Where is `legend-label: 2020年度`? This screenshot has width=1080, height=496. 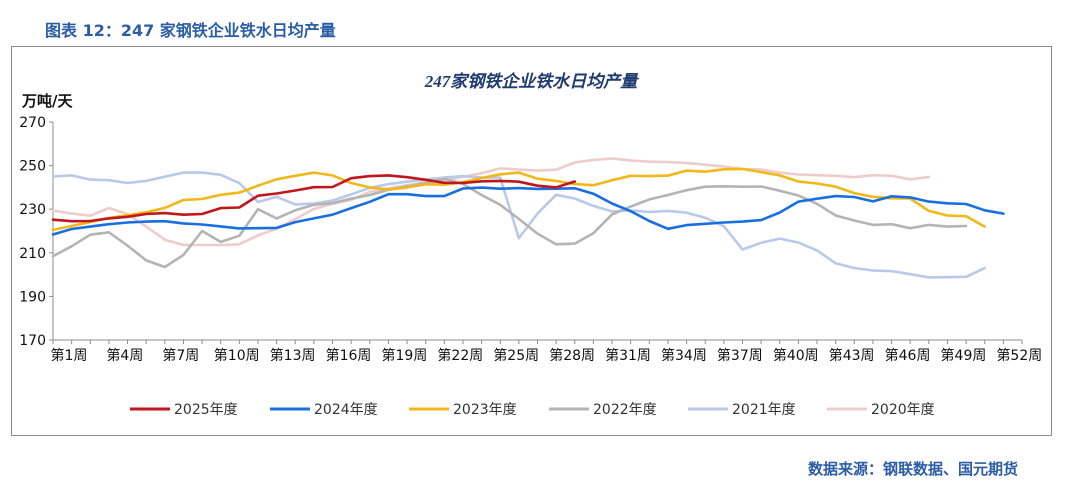 legend-label: 2020年度 is located at coordinates (903, 410).